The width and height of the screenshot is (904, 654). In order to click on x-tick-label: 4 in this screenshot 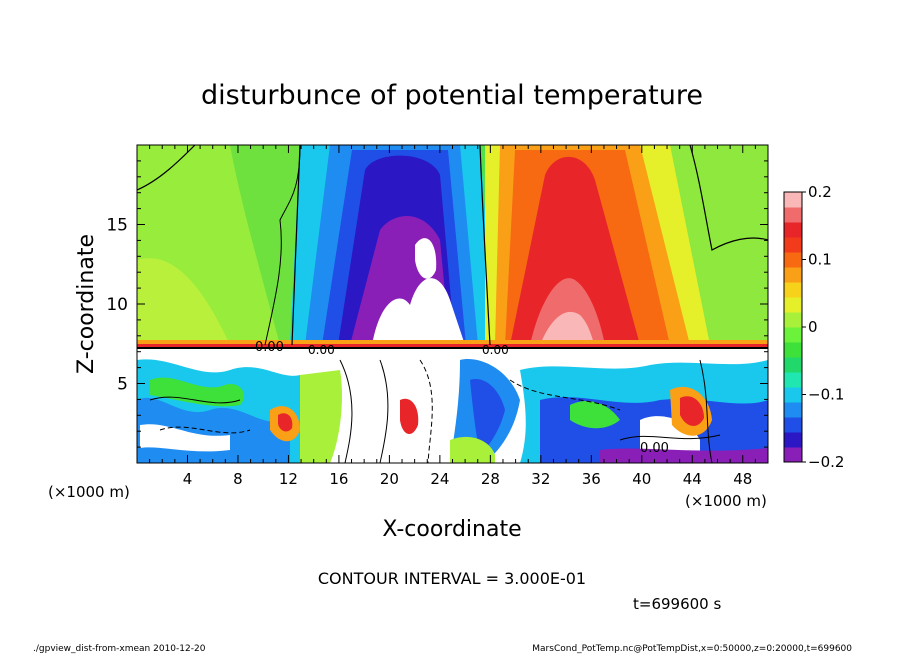, I will do `click(188, 479)`.